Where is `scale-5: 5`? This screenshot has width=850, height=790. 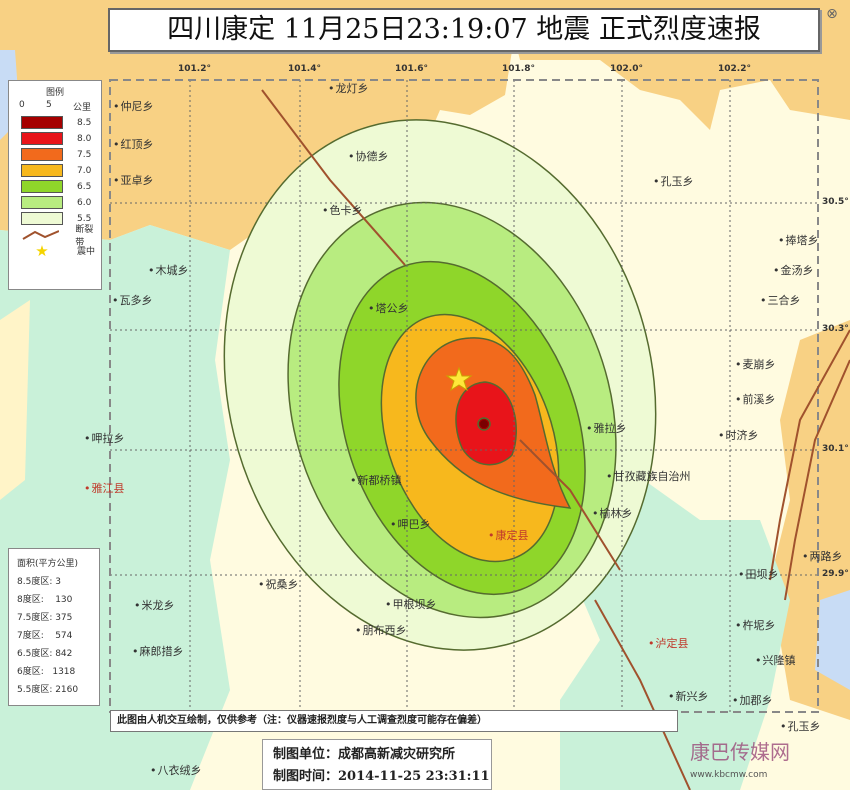
scale-5: 5 is located at coordinates (48, 105).